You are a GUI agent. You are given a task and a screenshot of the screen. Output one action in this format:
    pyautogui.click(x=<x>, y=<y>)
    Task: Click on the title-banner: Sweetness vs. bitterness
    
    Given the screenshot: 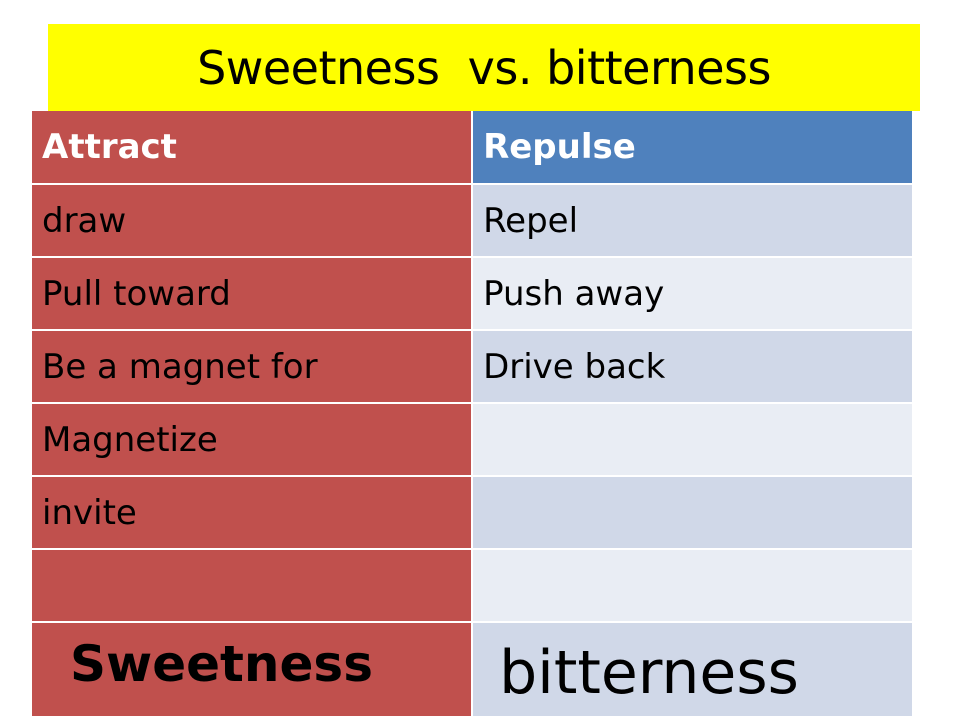 What is the action you would take?
    pyautogui.click(x=484, y=67)
    